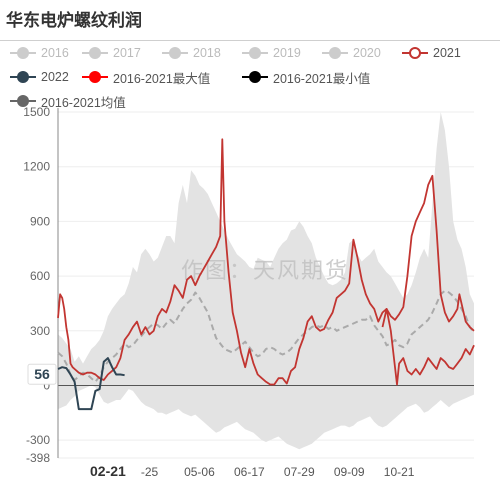 The height and width of the screenshot is (491, 500). I want to click on legend-item-2017: 2017, so click(111, 53).